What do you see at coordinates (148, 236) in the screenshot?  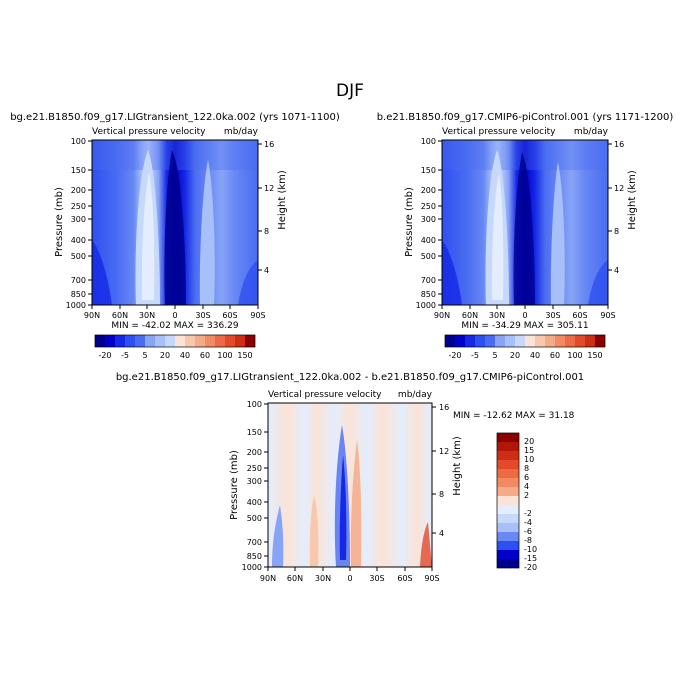 I see `ascent-plume-core` at bounding box center [148, 236].